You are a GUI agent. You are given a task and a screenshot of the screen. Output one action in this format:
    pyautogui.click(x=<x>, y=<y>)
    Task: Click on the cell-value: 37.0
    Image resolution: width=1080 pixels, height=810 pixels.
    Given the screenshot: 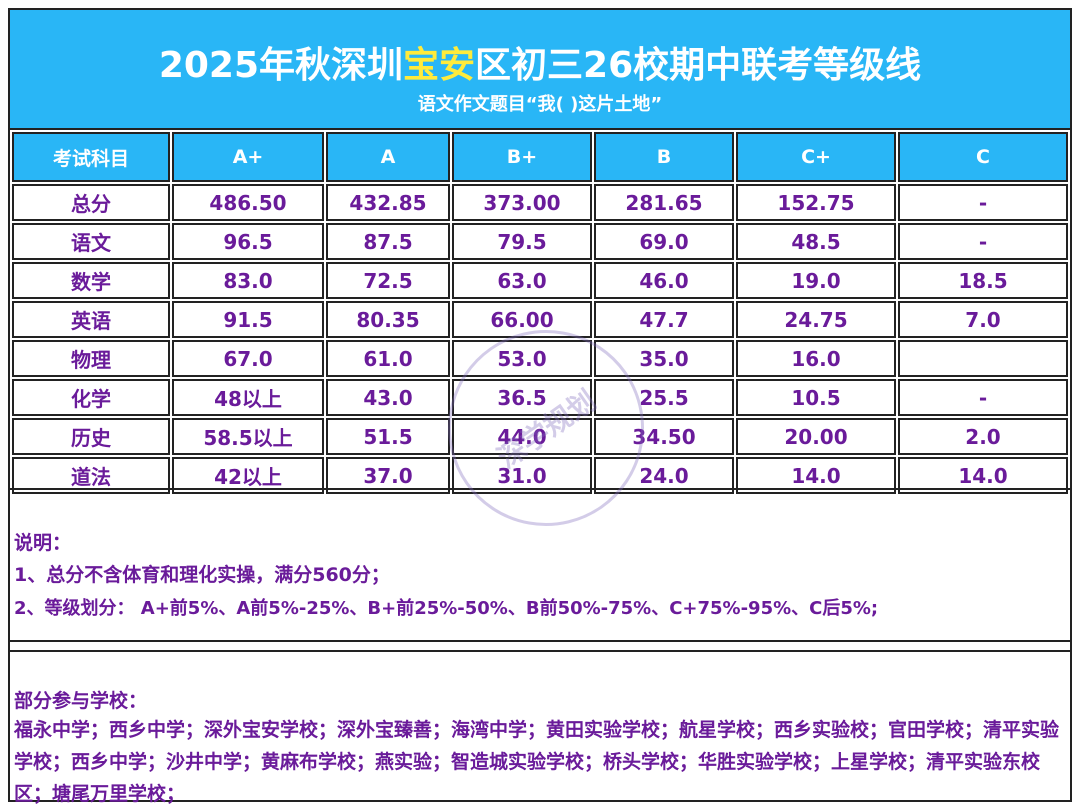 What is the action you would take?
    pyautogui.click(x=388, y=475)
    